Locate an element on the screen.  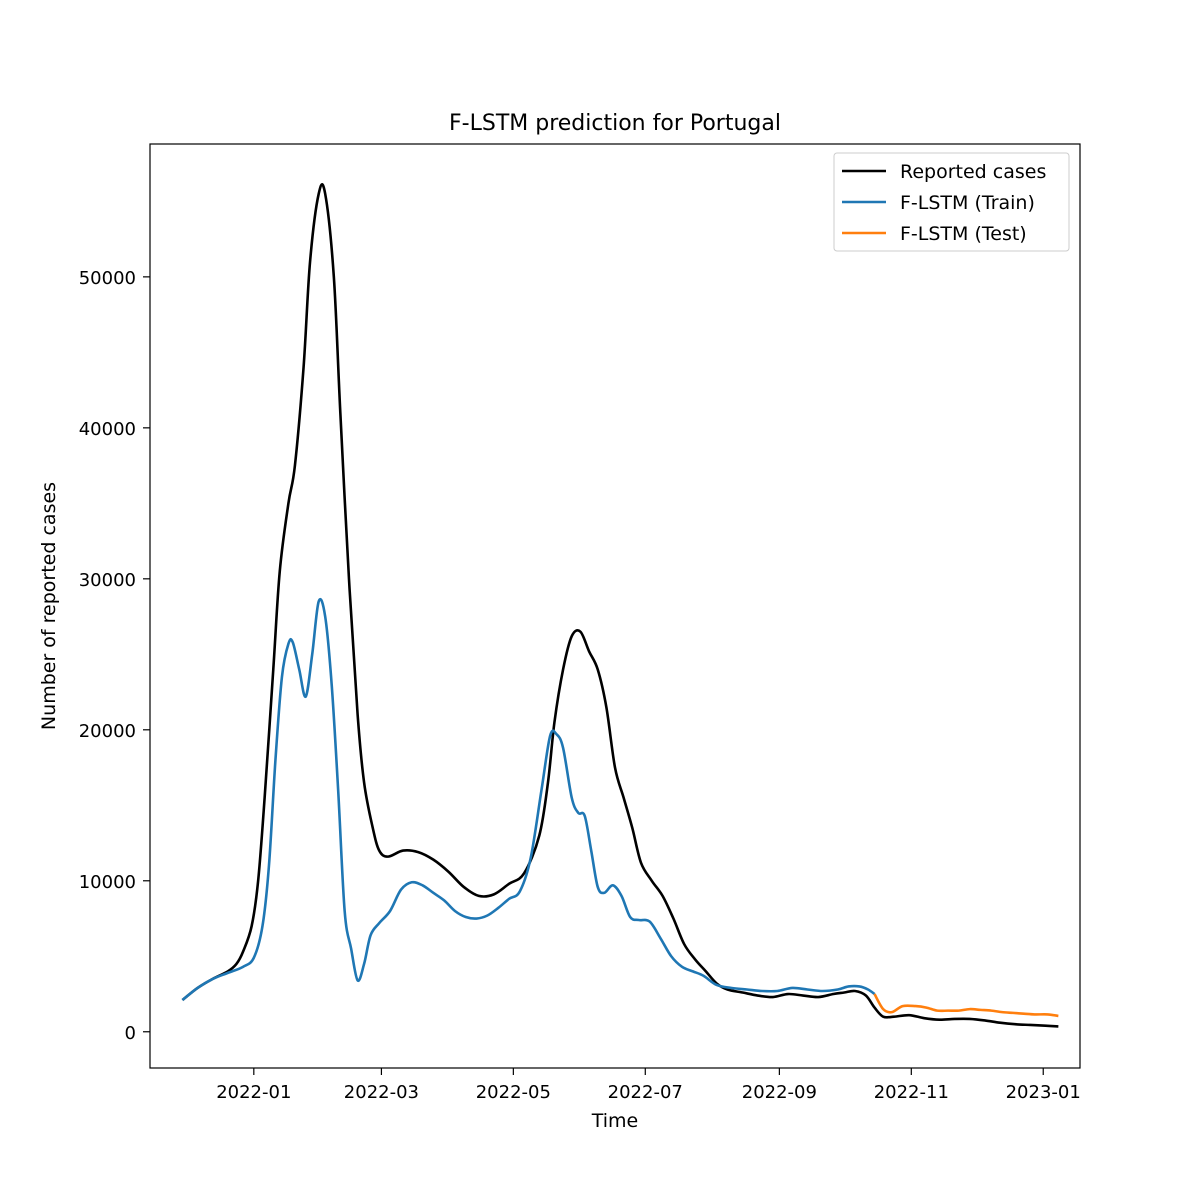
x-tick-label: 2023-01 is located at coordinates (1043, 1092).